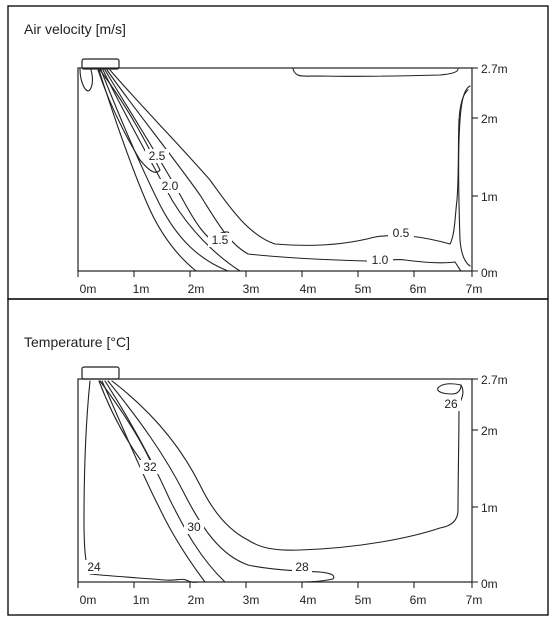 Image resolution: width=556 pixels, height=621 pixels. I want to click on temperature-y-ticks: 2.7m 2m 1m 0m, so click(490, 482).